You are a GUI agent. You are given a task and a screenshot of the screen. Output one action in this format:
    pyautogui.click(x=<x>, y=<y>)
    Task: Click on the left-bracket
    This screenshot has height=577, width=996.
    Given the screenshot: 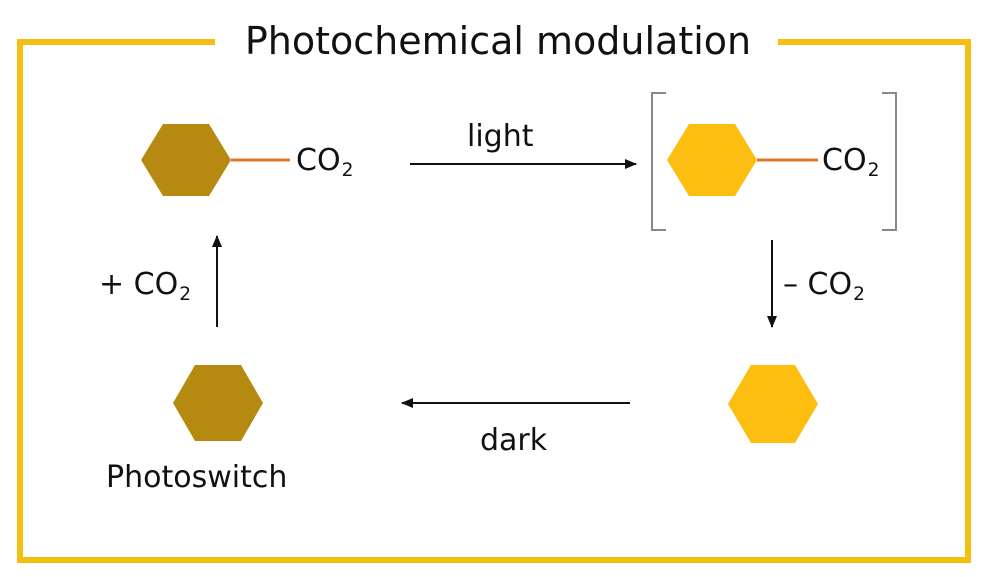 What is the action you would take?
    pyautogui.click(x=658, y=161)
    